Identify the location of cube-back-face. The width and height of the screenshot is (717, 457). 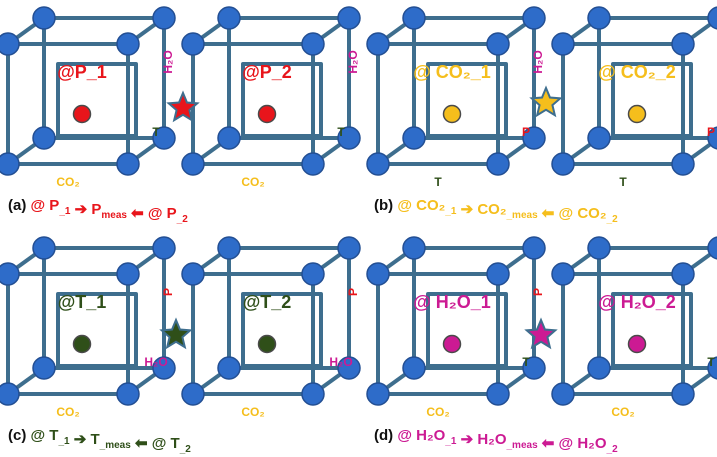
(657, 78).